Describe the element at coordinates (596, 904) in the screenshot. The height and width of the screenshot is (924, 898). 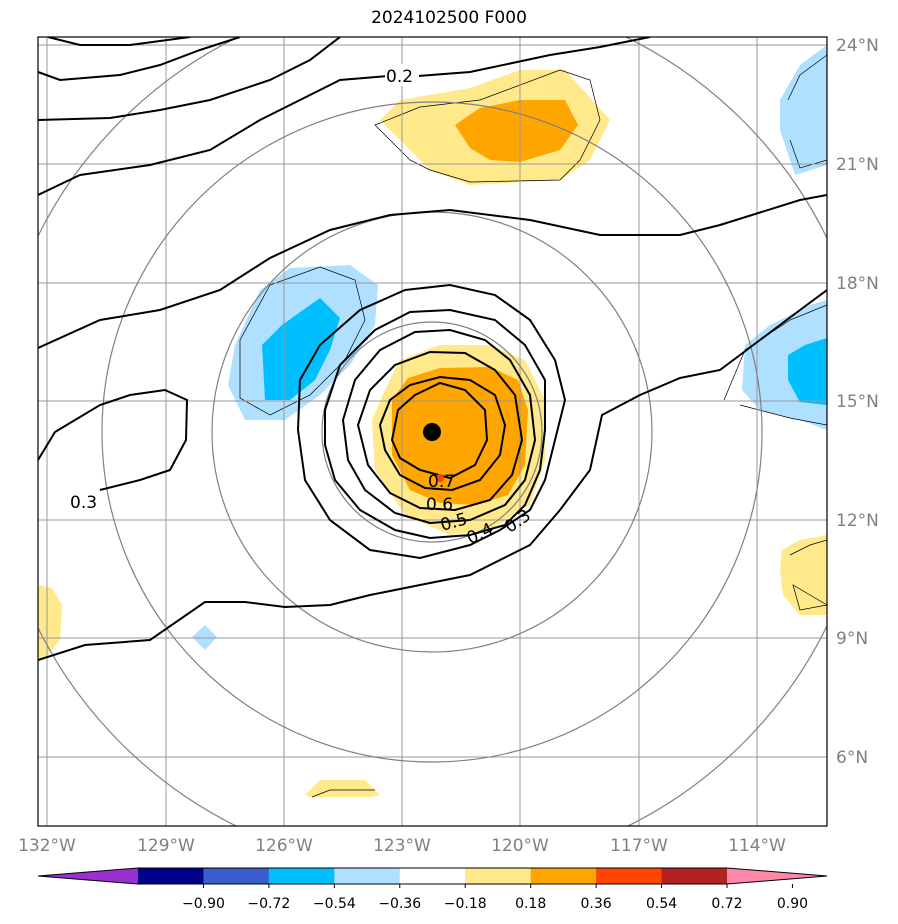
I see `colorbar-tick-label: 0.36` at that location.